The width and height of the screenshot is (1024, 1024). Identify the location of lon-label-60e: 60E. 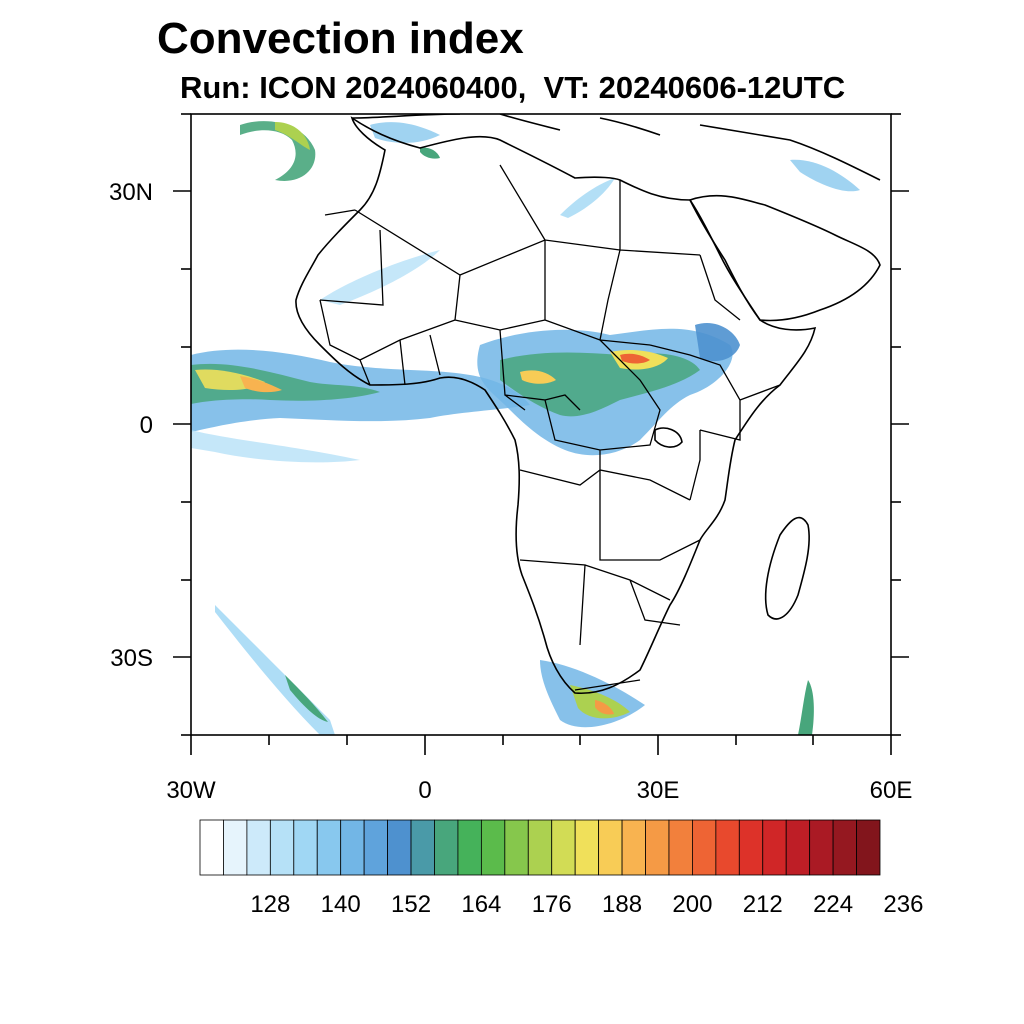
(891, 790).